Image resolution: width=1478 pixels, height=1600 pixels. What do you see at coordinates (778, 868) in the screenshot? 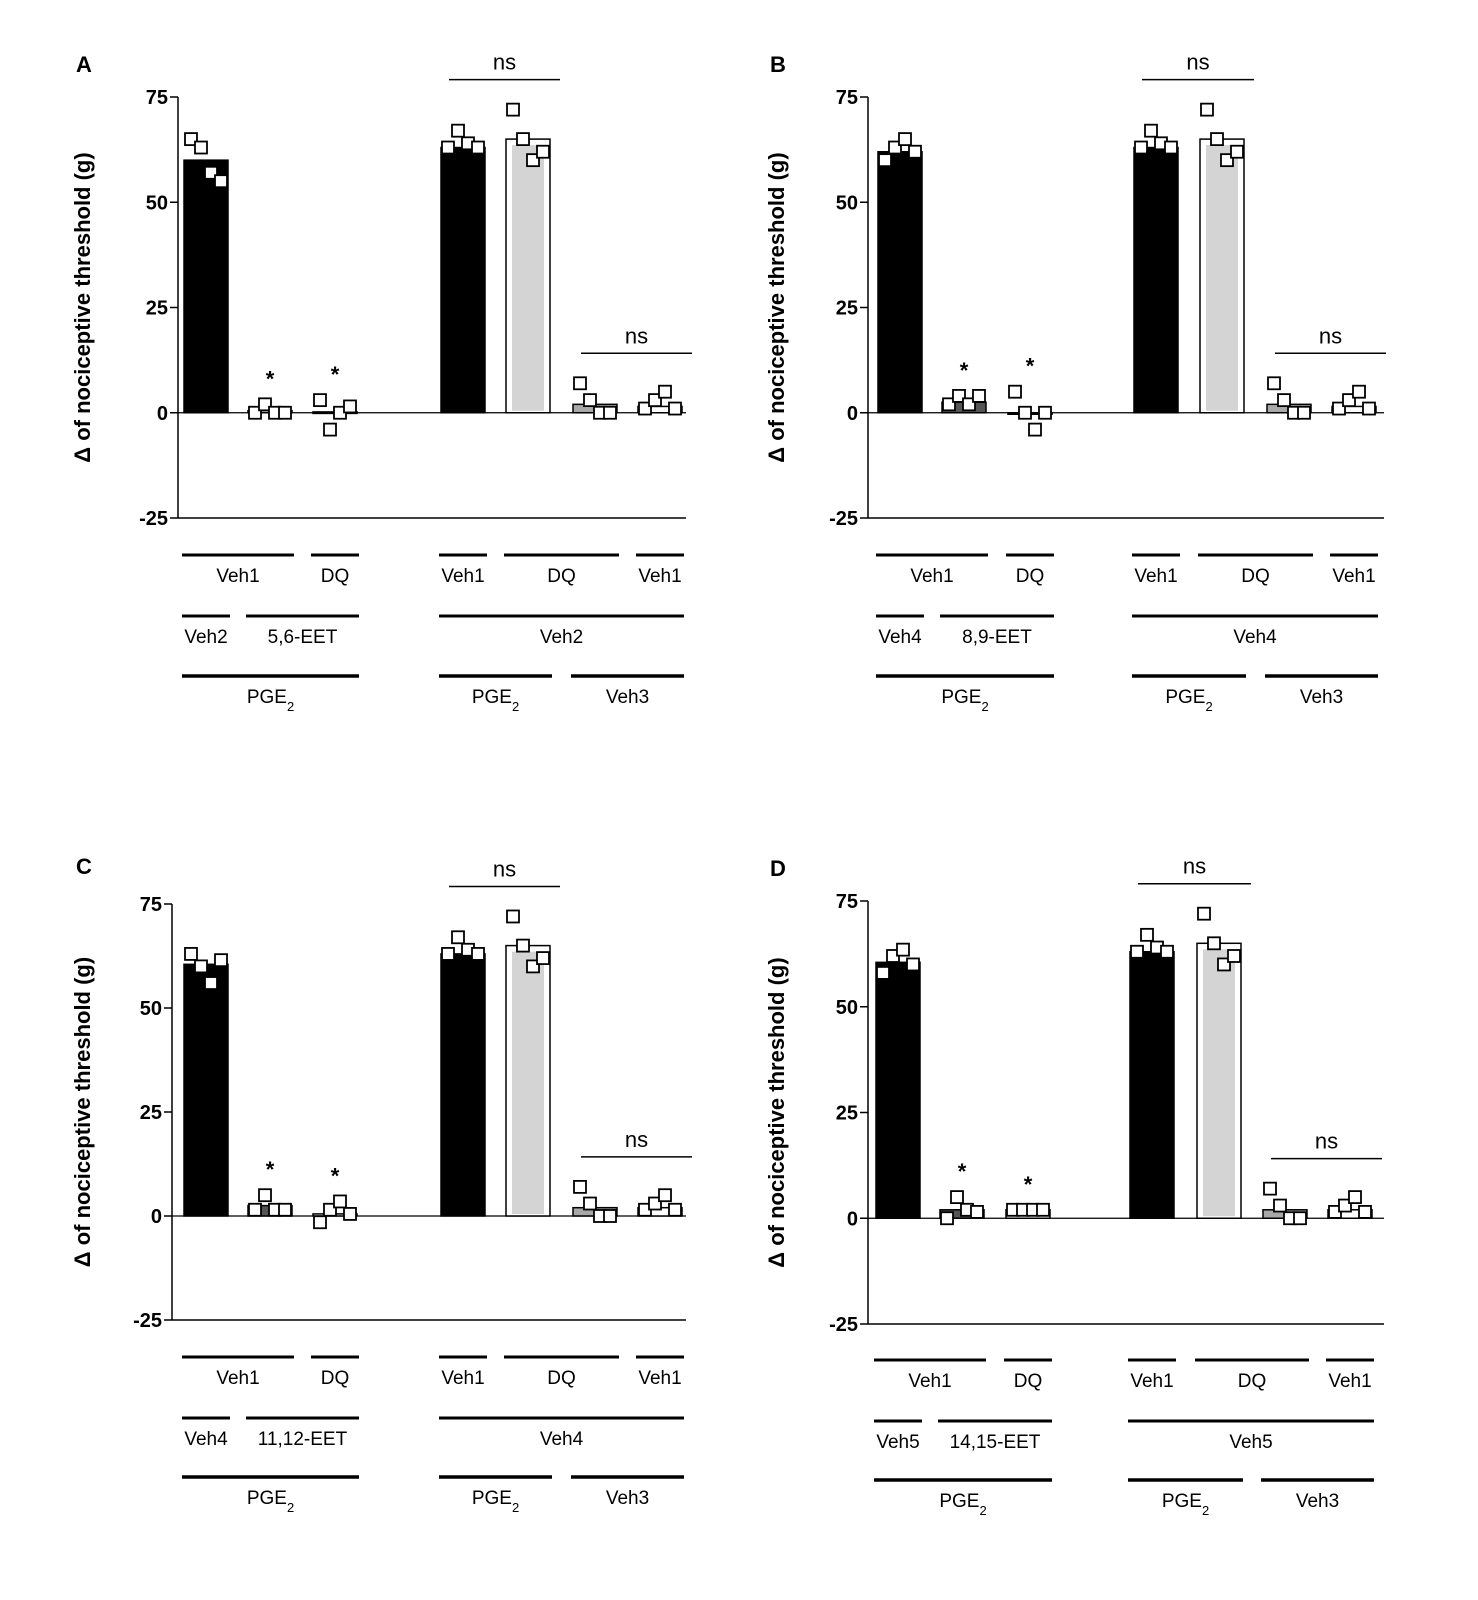
I see `panel-letter: D` at bounding box center [778, 868].